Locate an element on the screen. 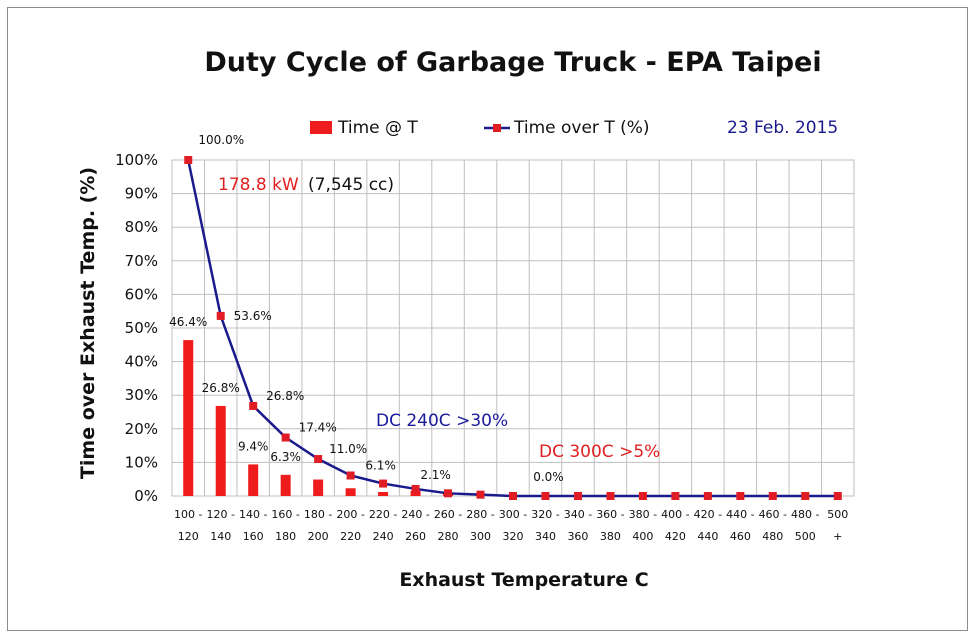 The image size is (975, 637). x-tick-label-top: 180 - is located at coordinates (318, 514).